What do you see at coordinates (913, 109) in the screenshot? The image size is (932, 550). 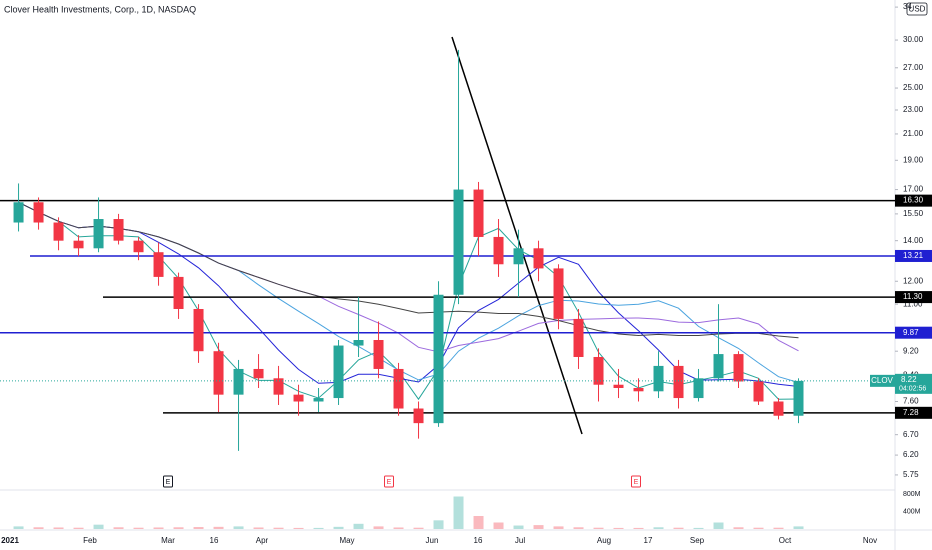 I see `y-tick-label: 23.00` at bounding box center [913, 109].